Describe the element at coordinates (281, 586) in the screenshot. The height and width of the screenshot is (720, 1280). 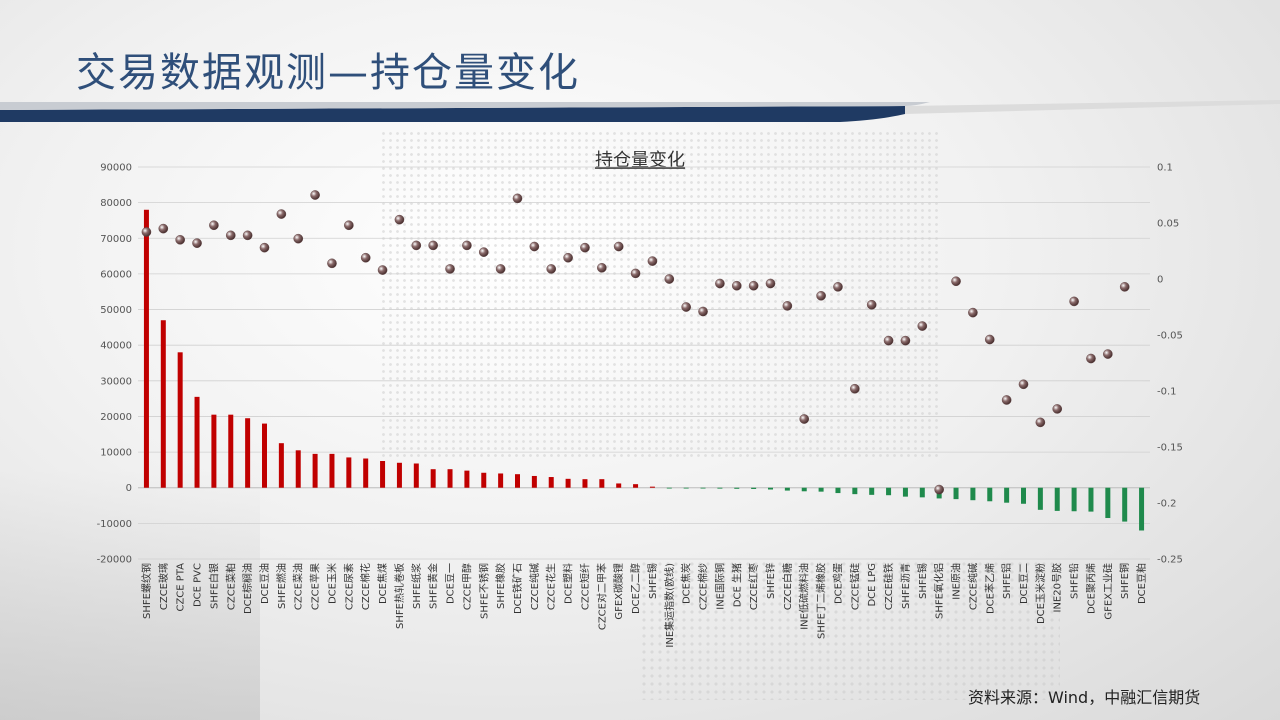
I see `category-label: SHFE燃油` at that location.